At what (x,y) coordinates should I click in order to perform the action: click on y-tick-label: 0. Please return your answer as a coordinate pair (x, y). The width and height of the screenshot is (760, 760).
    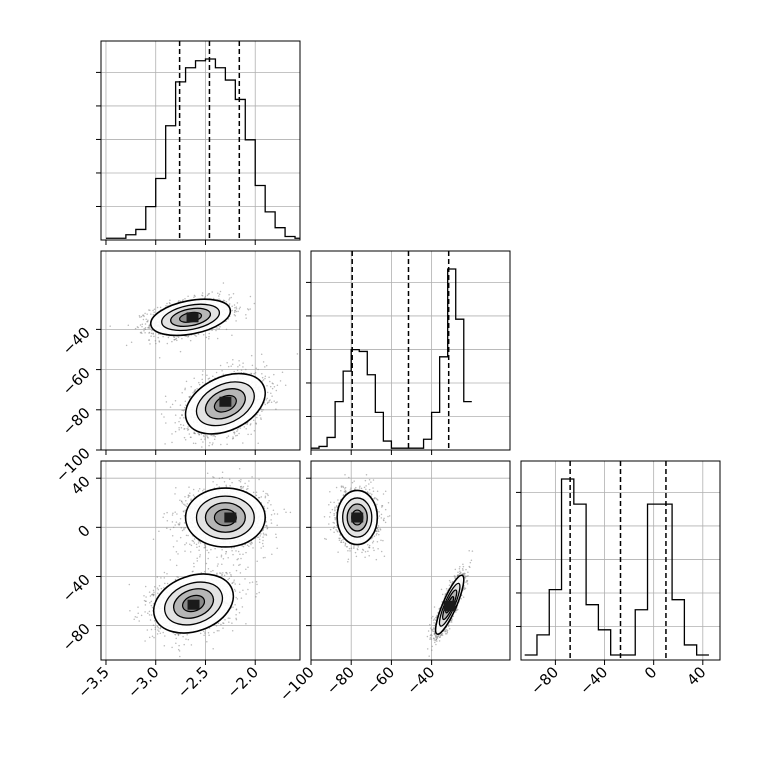
    Looking at the image, I should click on (83, 530).